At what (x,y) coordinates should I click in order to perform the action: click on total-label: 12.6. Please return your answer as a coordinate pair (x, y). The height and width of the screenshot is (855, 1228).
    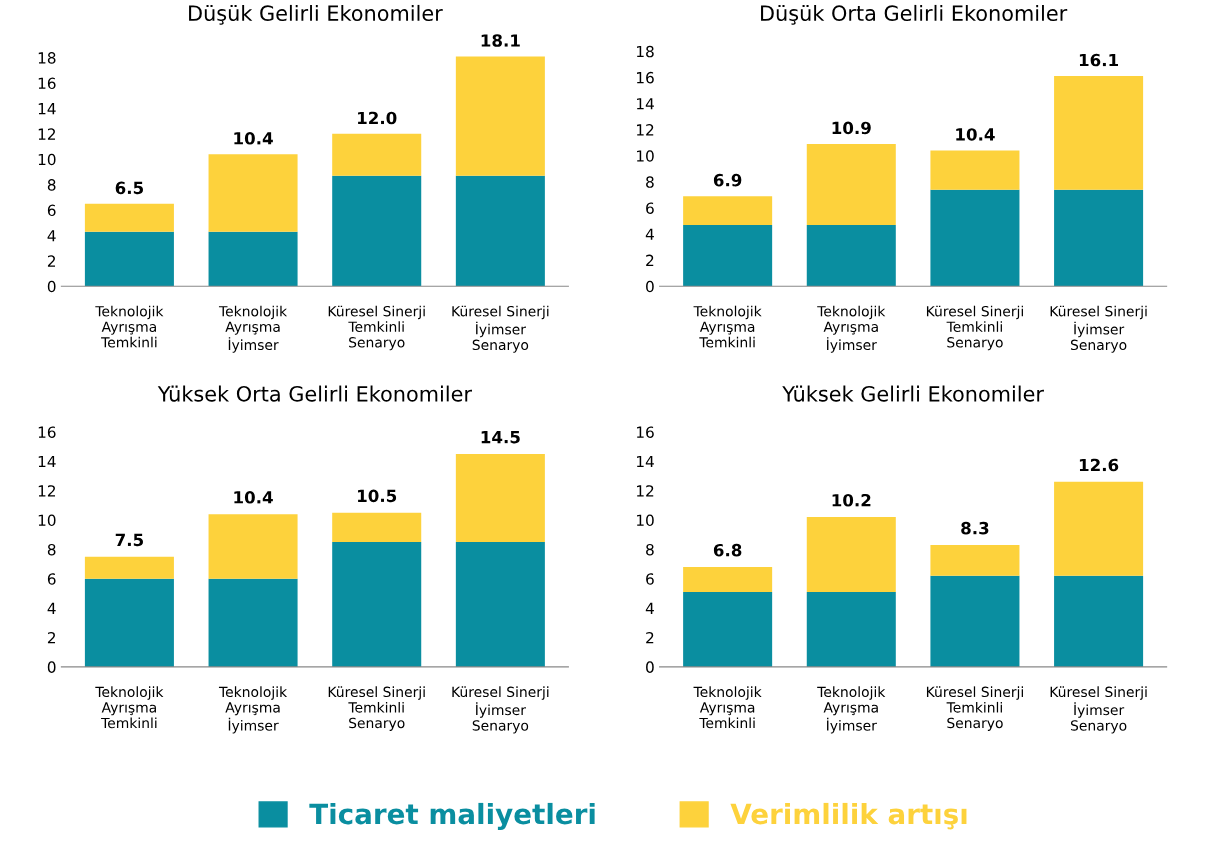
    Looking at the image, I should click on (1099, 465).